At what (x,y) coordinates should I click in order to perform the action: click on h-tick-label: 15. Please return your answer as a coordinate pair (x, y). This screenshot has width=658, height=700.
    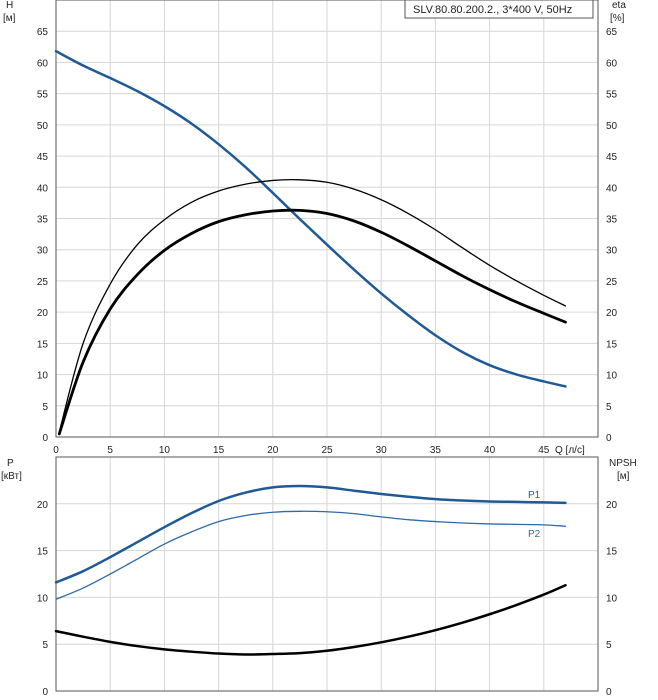
    Looking at the image, I should click on (43, 344).